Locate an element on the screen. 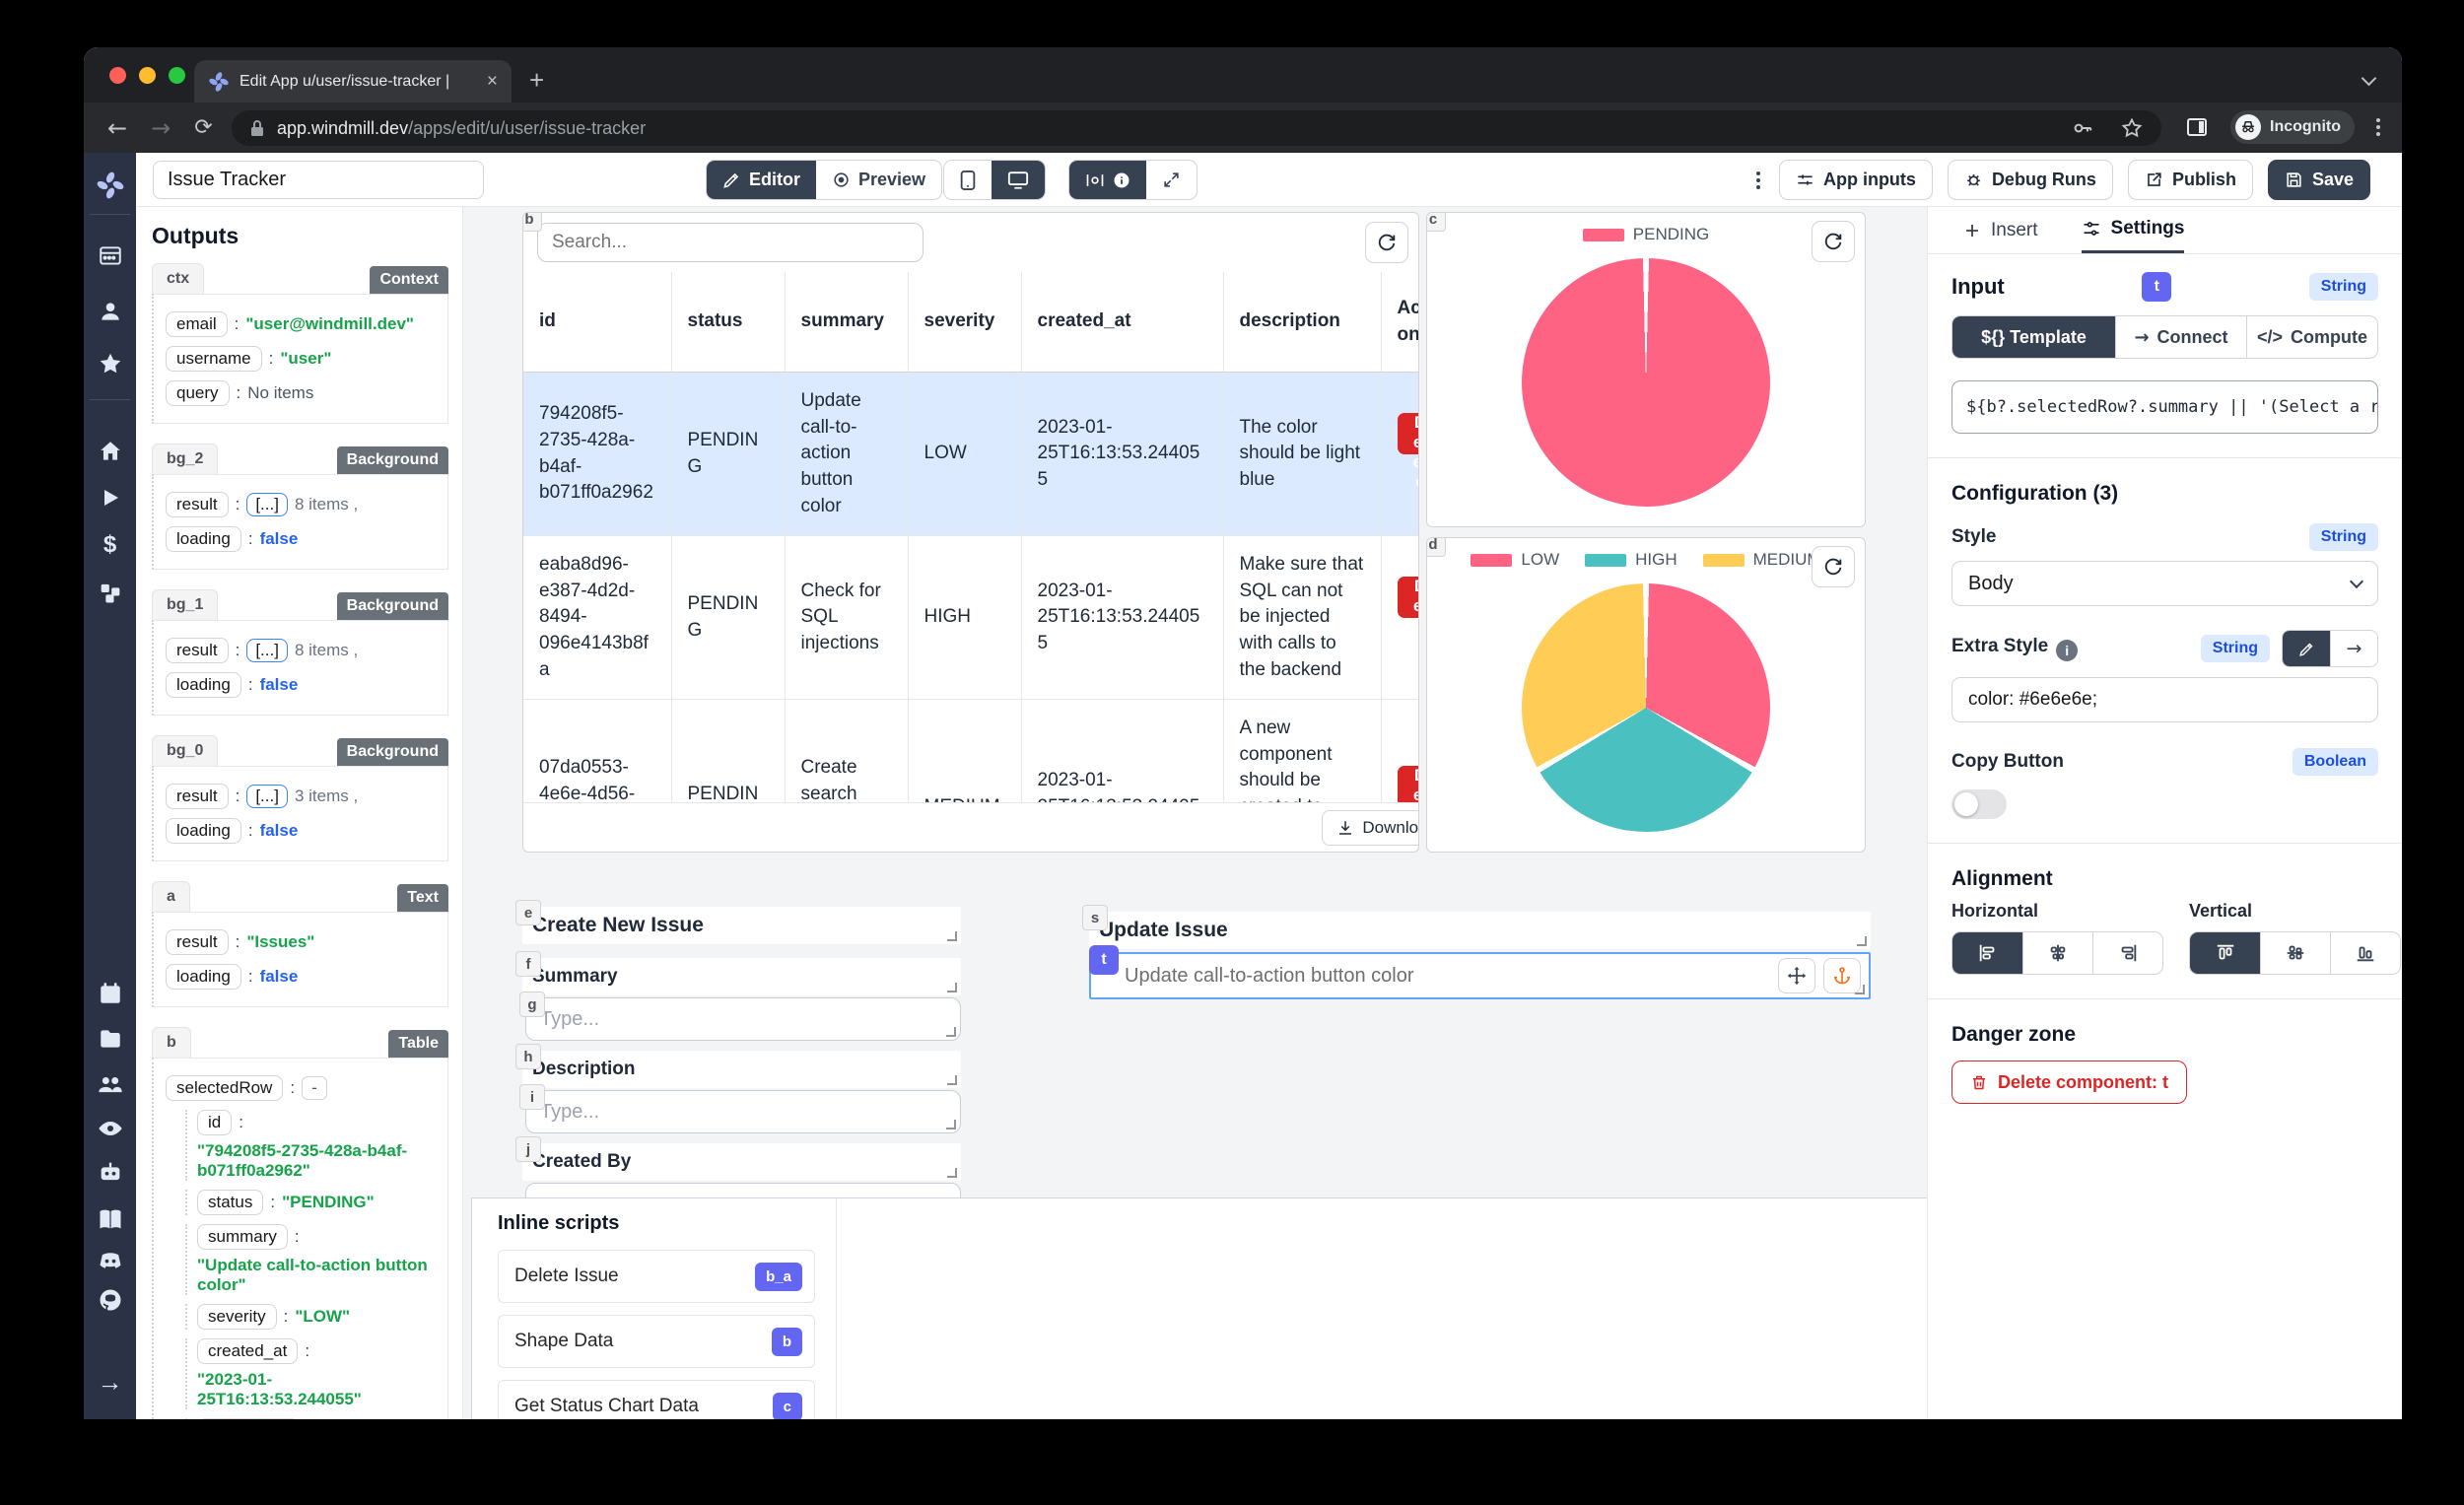 Image resolution: width=2464 pixels, height=1505 pixels. resources-cubes-icon is located at coordinates (110, 592).